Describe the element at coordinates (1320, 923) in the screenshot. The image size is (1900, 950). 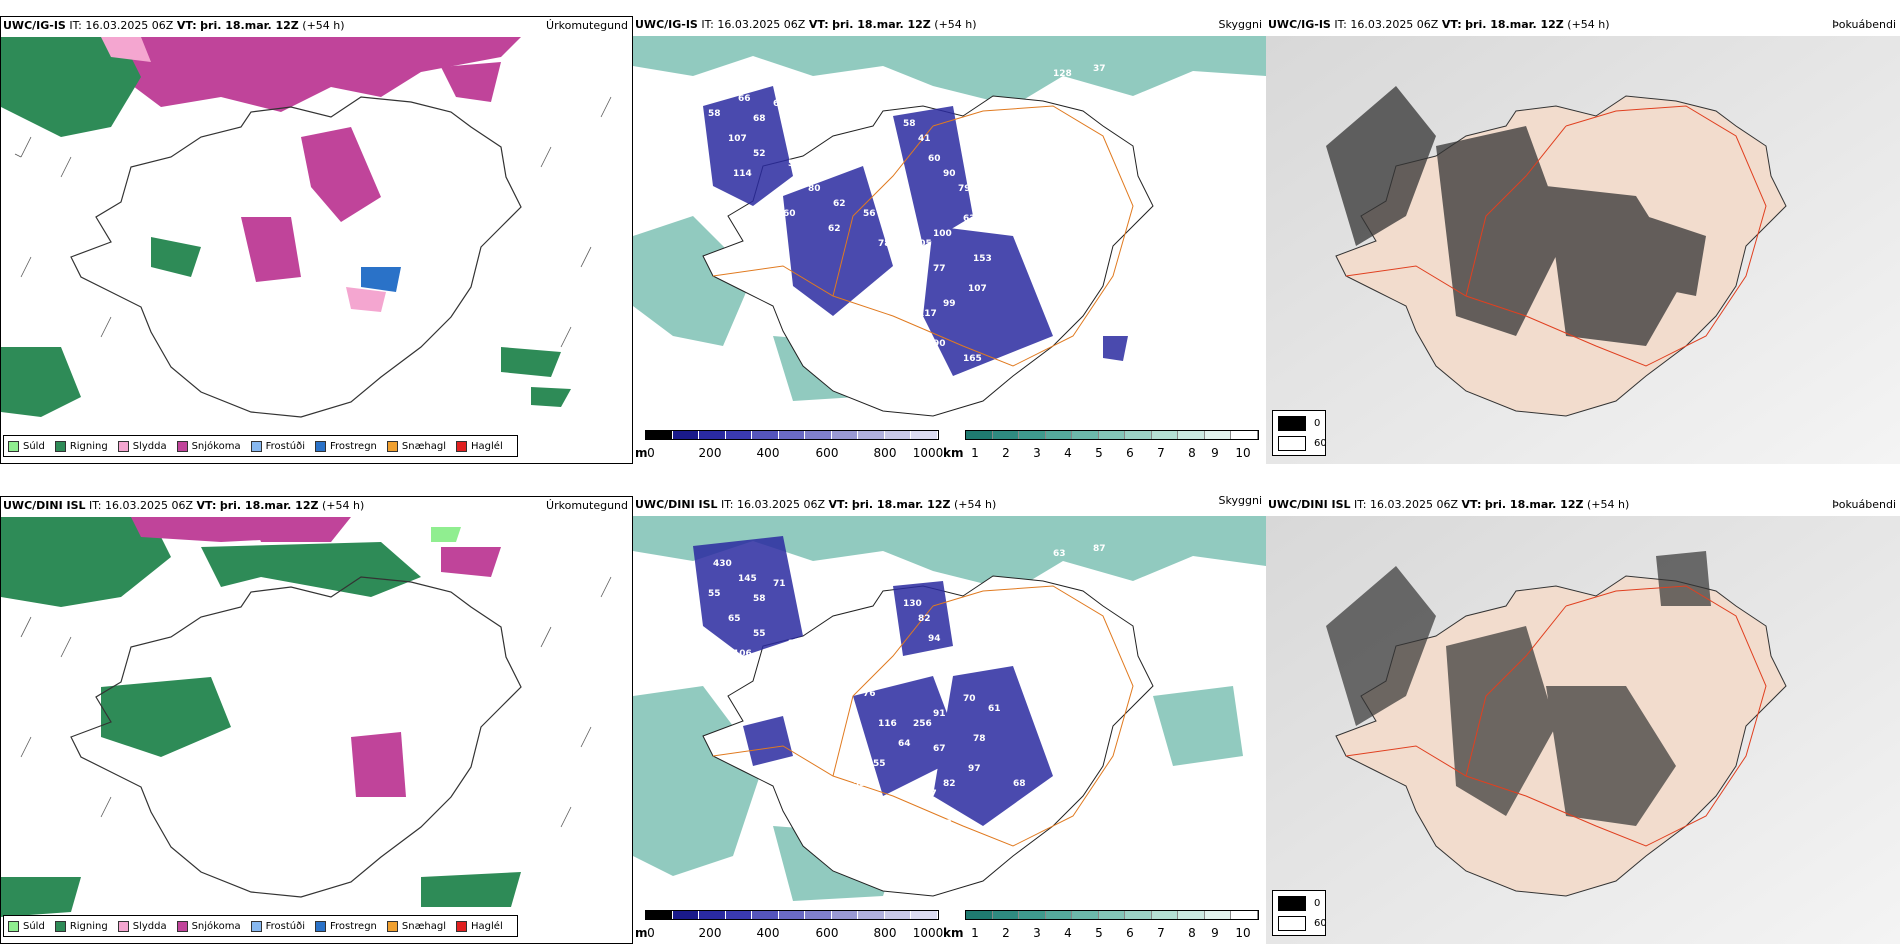
I see `fog-legend-label: 60` at that location.